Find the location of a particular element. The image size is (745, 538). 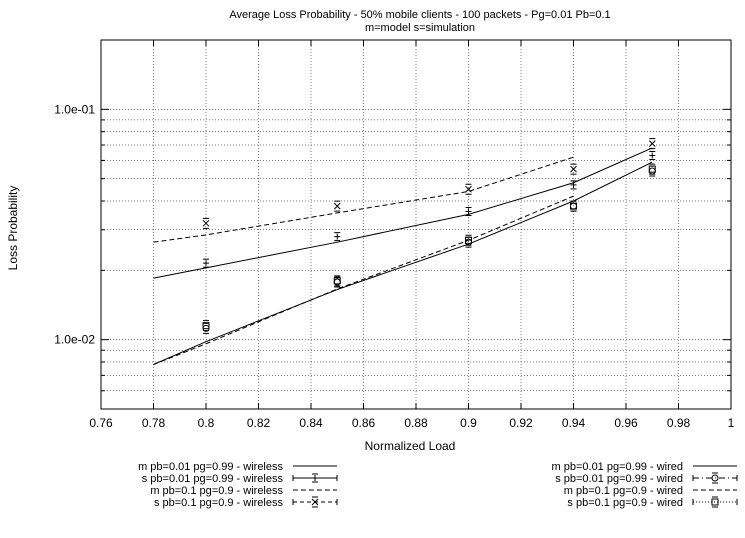

x-tick-label: 0.8 is located at coordinates (206, 423).